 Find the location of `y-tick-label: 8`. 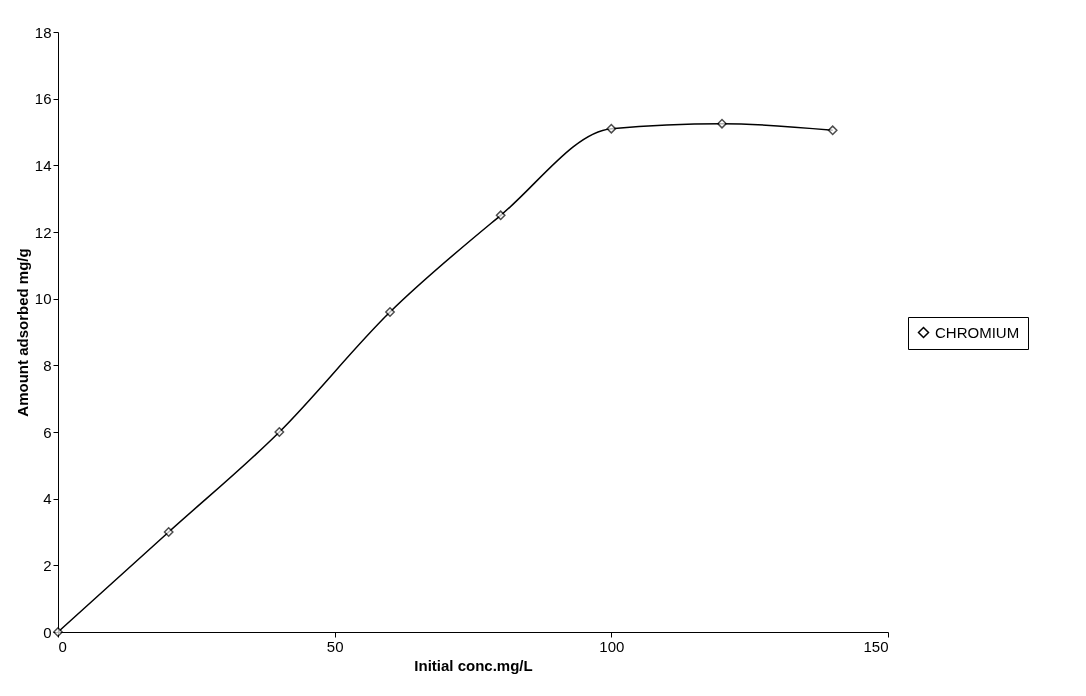

y-tick-label: 8 is located at coordinates (47, 365).